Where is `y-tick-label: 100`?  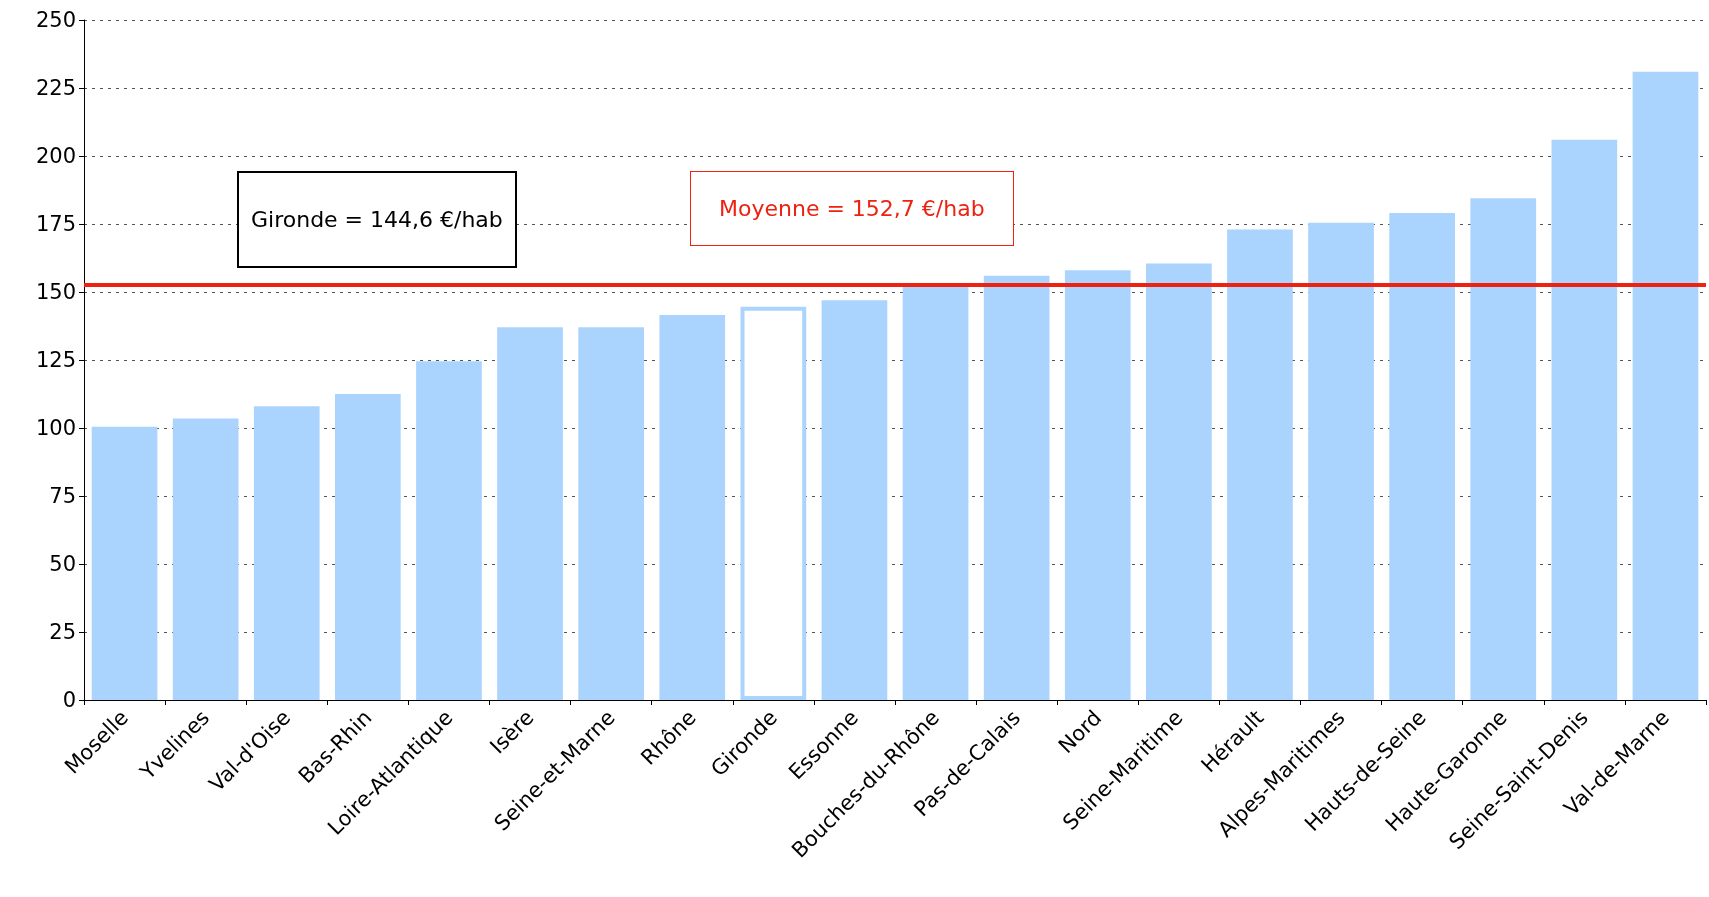 y-tick-label: 100 is located at coordinates (55, 428).